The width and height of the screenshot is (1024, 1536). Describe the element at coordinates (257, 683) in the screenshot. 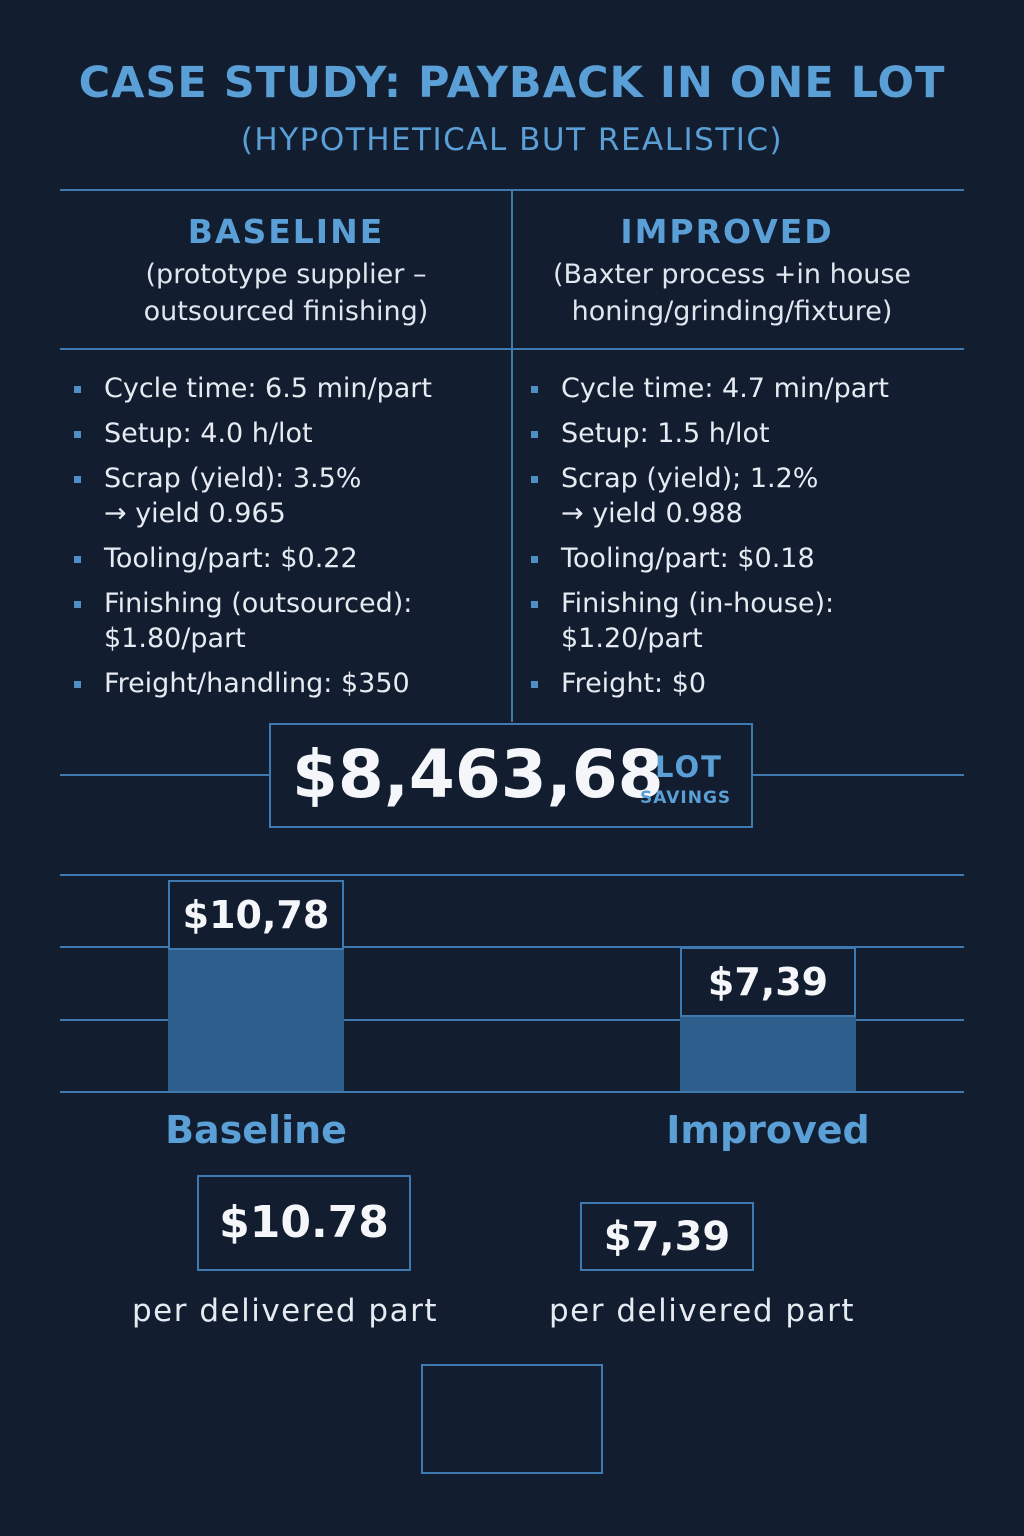

I see `item-text: Freight/handling: $350` at that location.